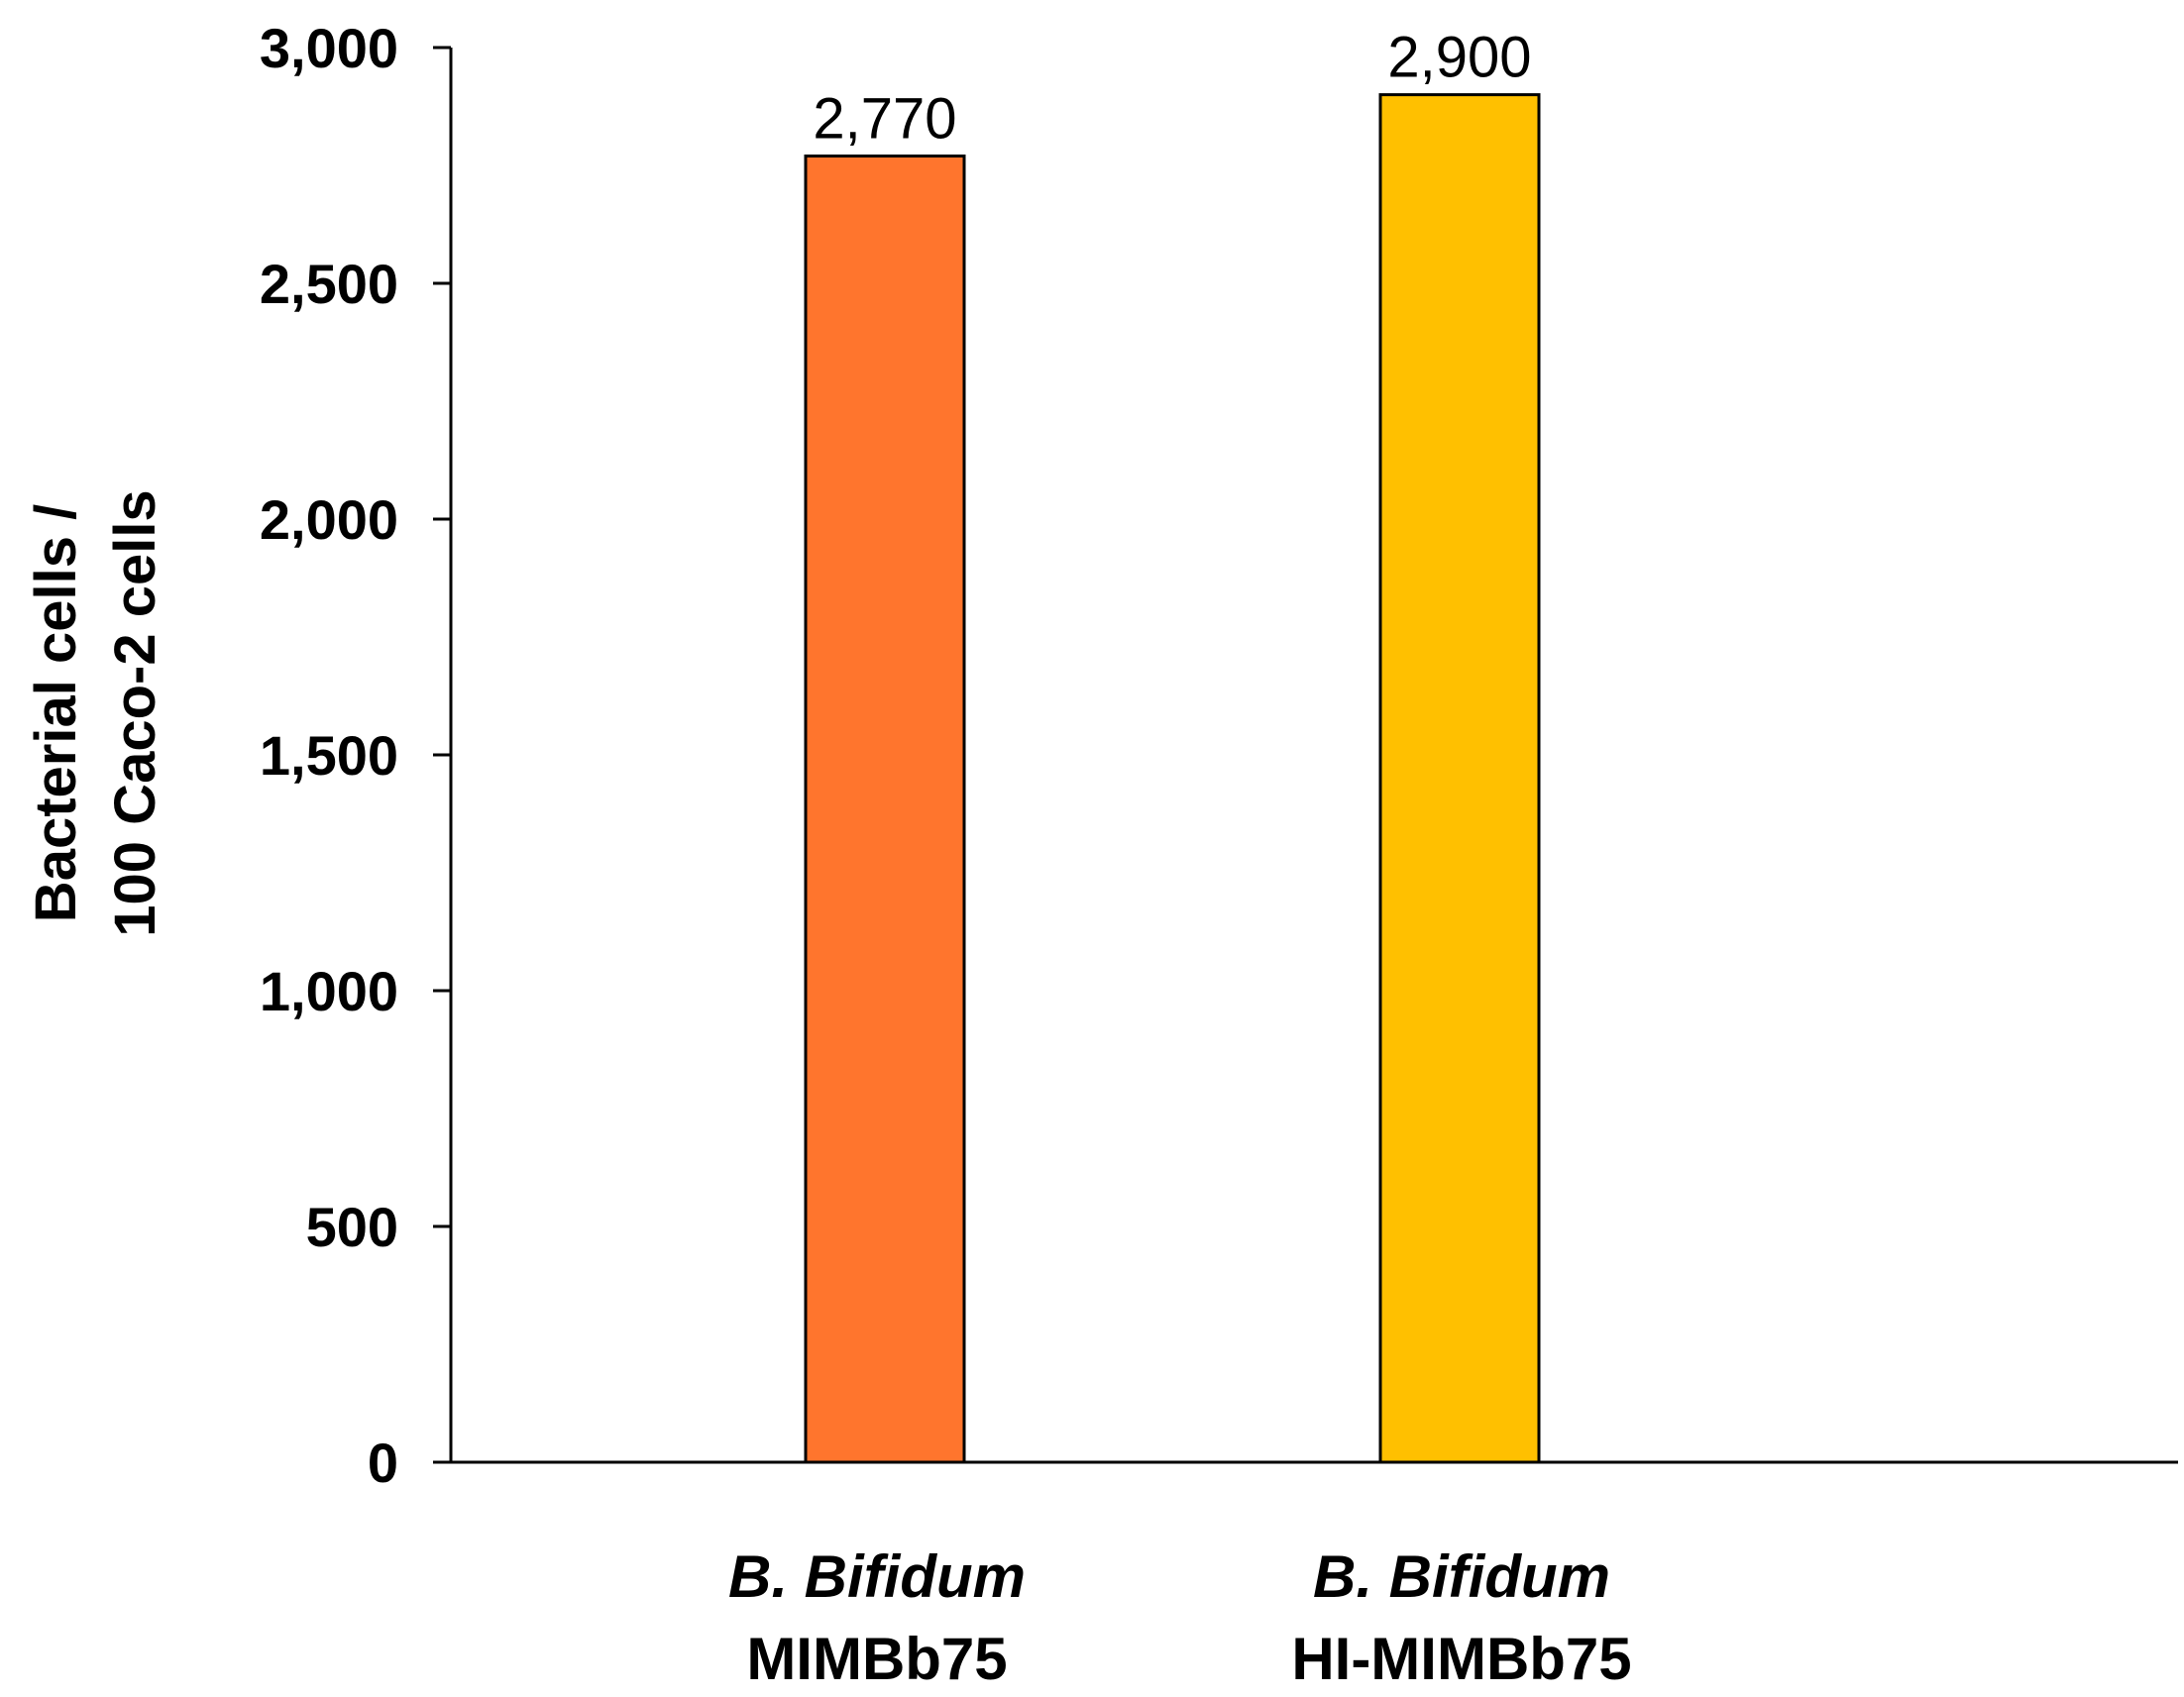  Describe the element at coordinates (56, 713) in the screenshot. I see `y-axis-label-line-1: Bacterial cells /` at that location.